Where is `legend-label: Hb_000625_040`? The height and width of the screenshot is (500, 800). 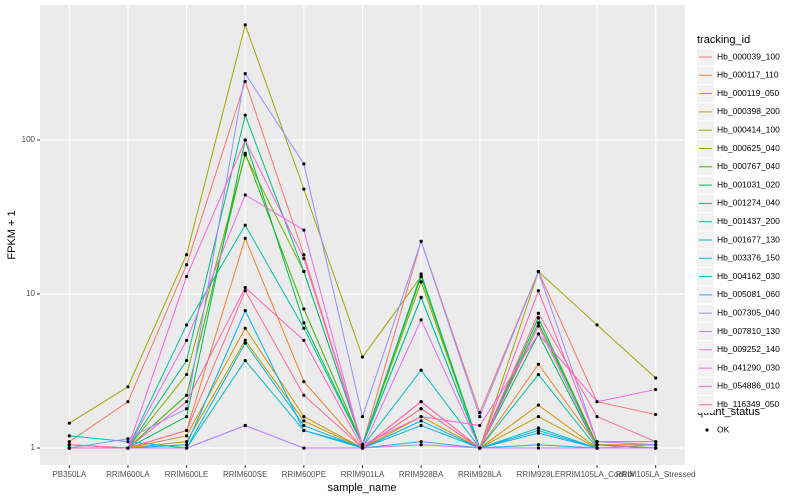
legend-label: Hb_000625_040 is located at coordinates (748, 148).